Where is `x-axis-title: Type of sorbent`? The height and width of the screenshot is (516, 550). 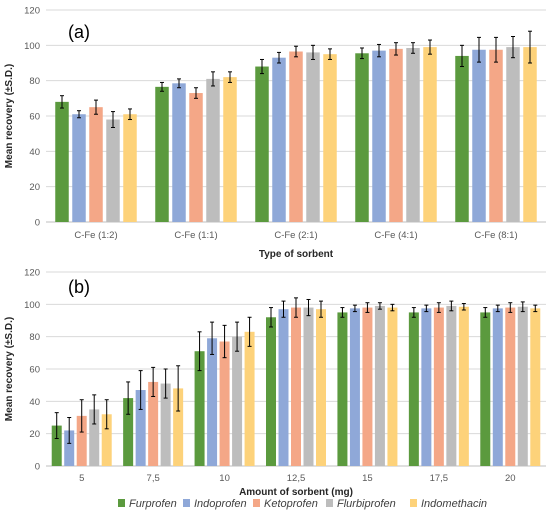 x-axis-title: Type of sorbent is located at coordinates (296, 254).